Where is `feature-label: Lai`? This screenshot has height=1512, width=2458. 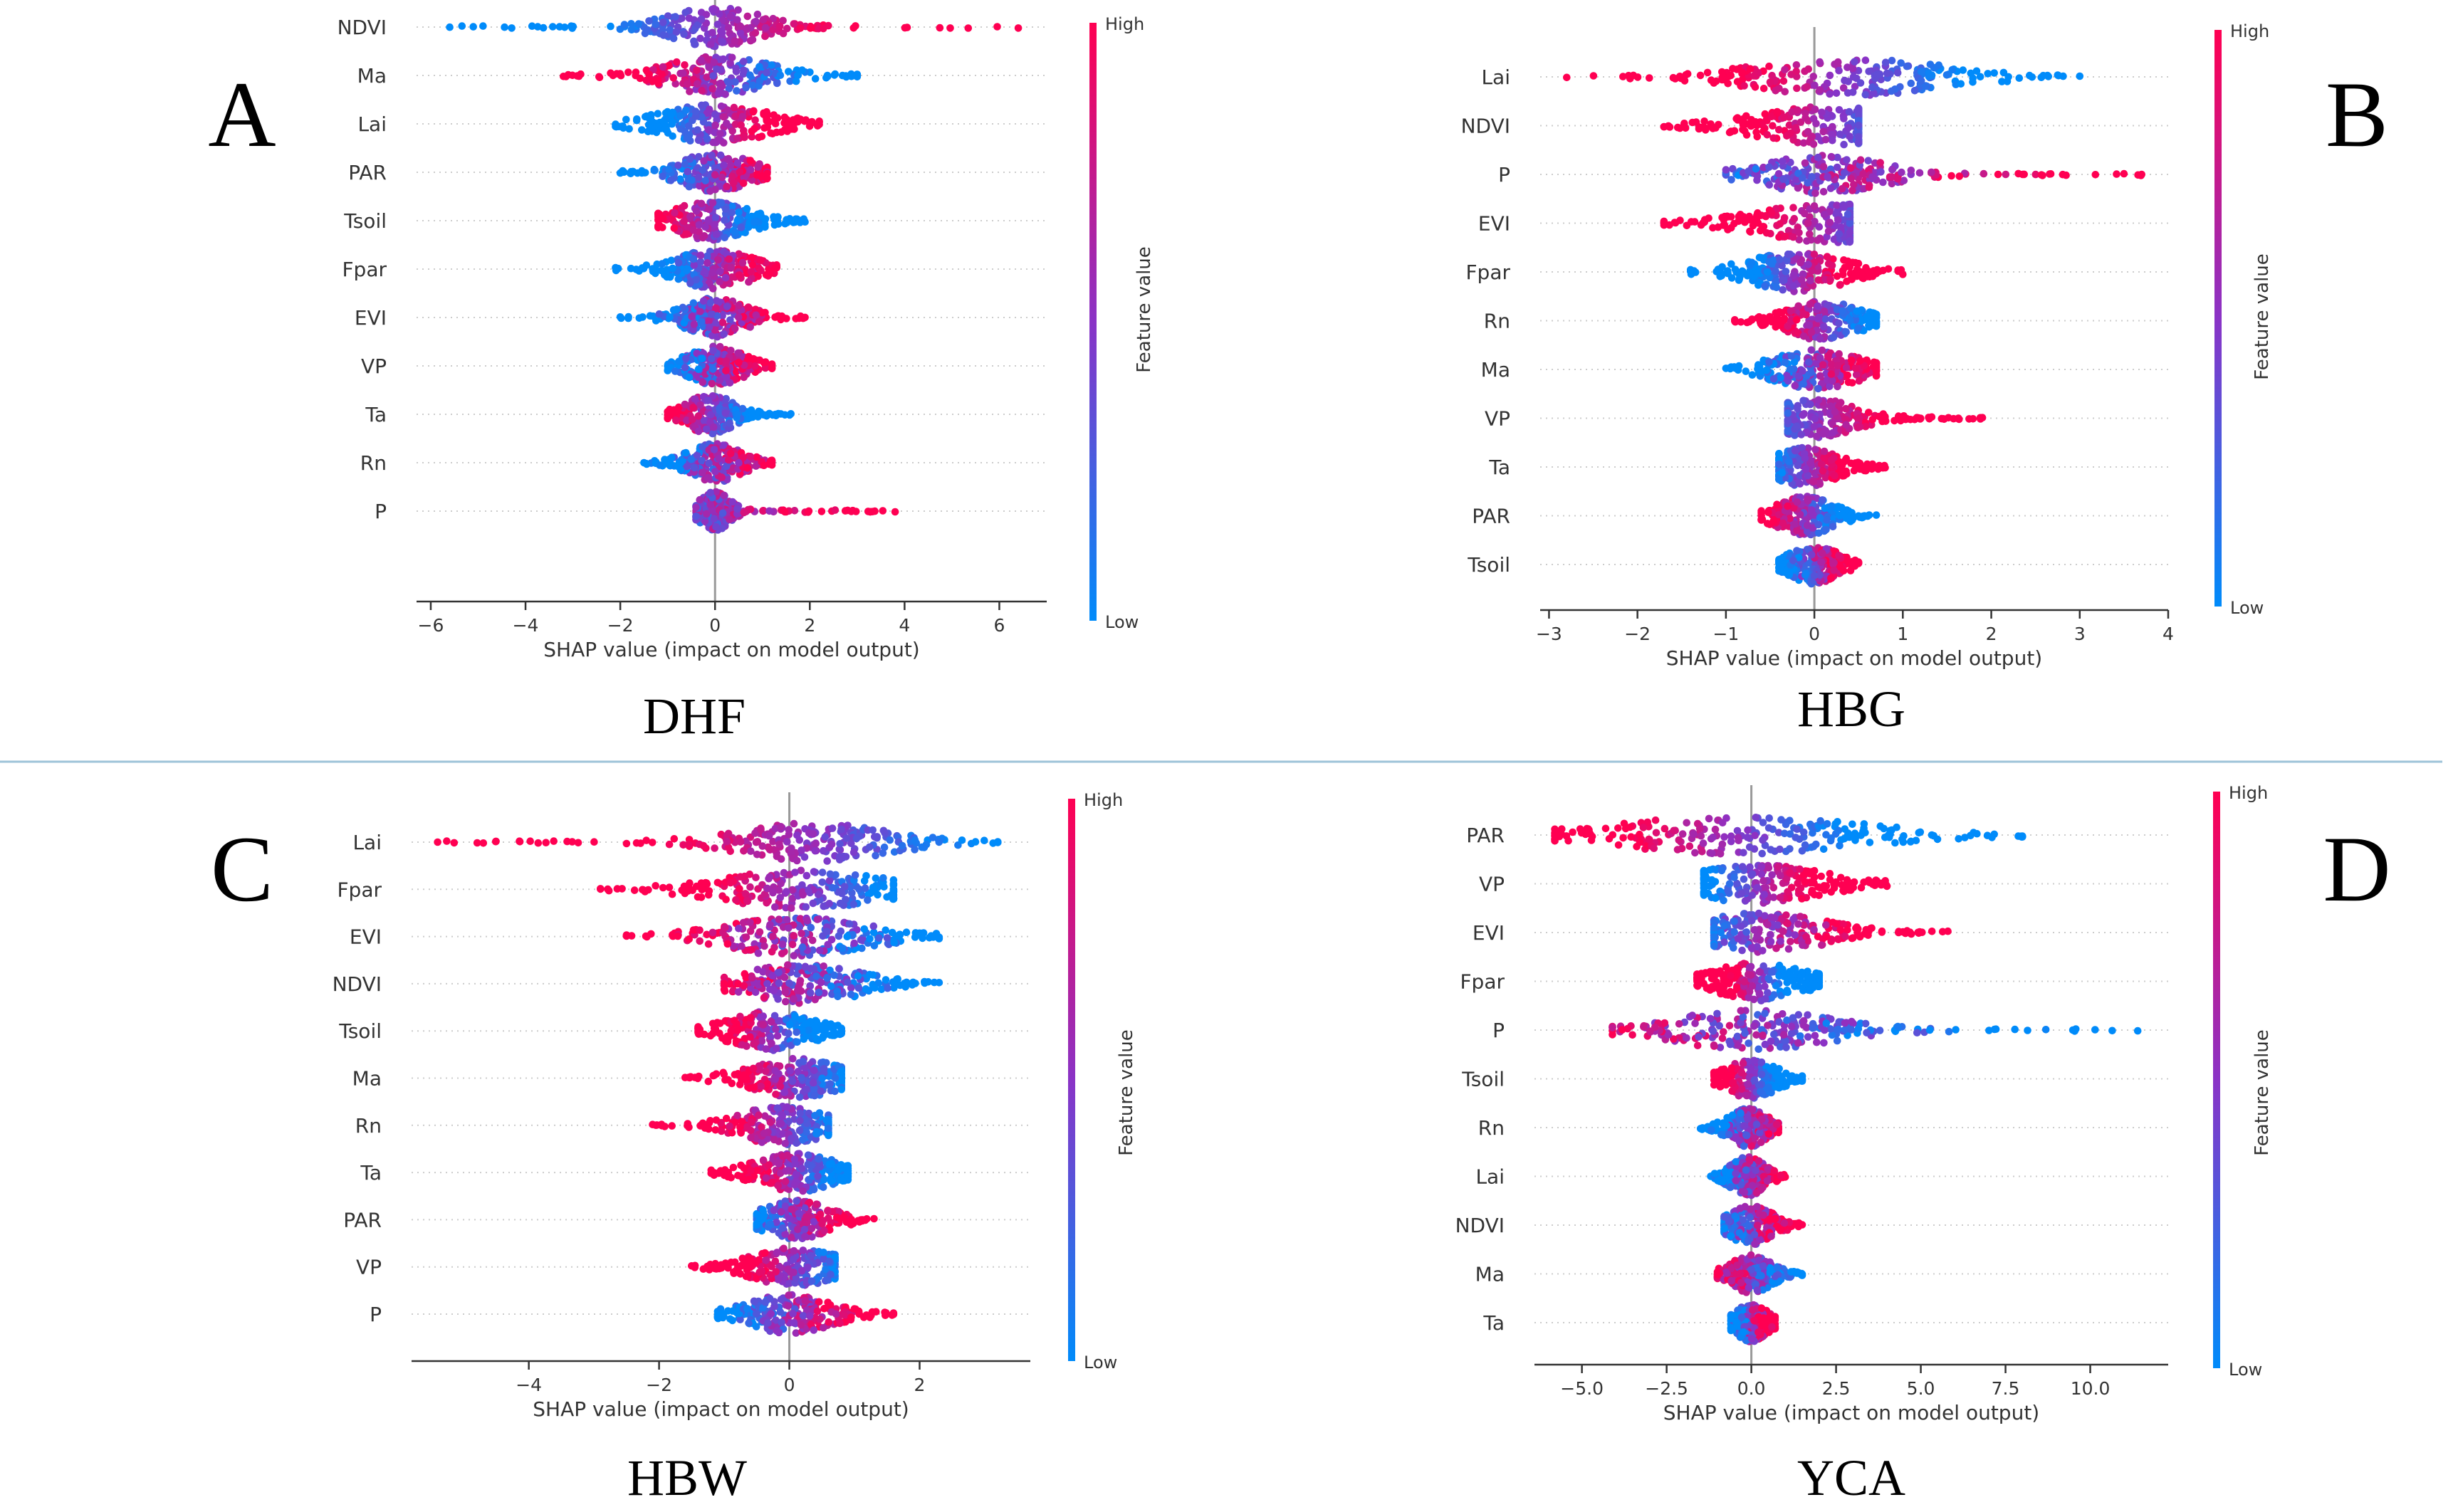 feature-label: Lai is located at coordinates (372, 124).